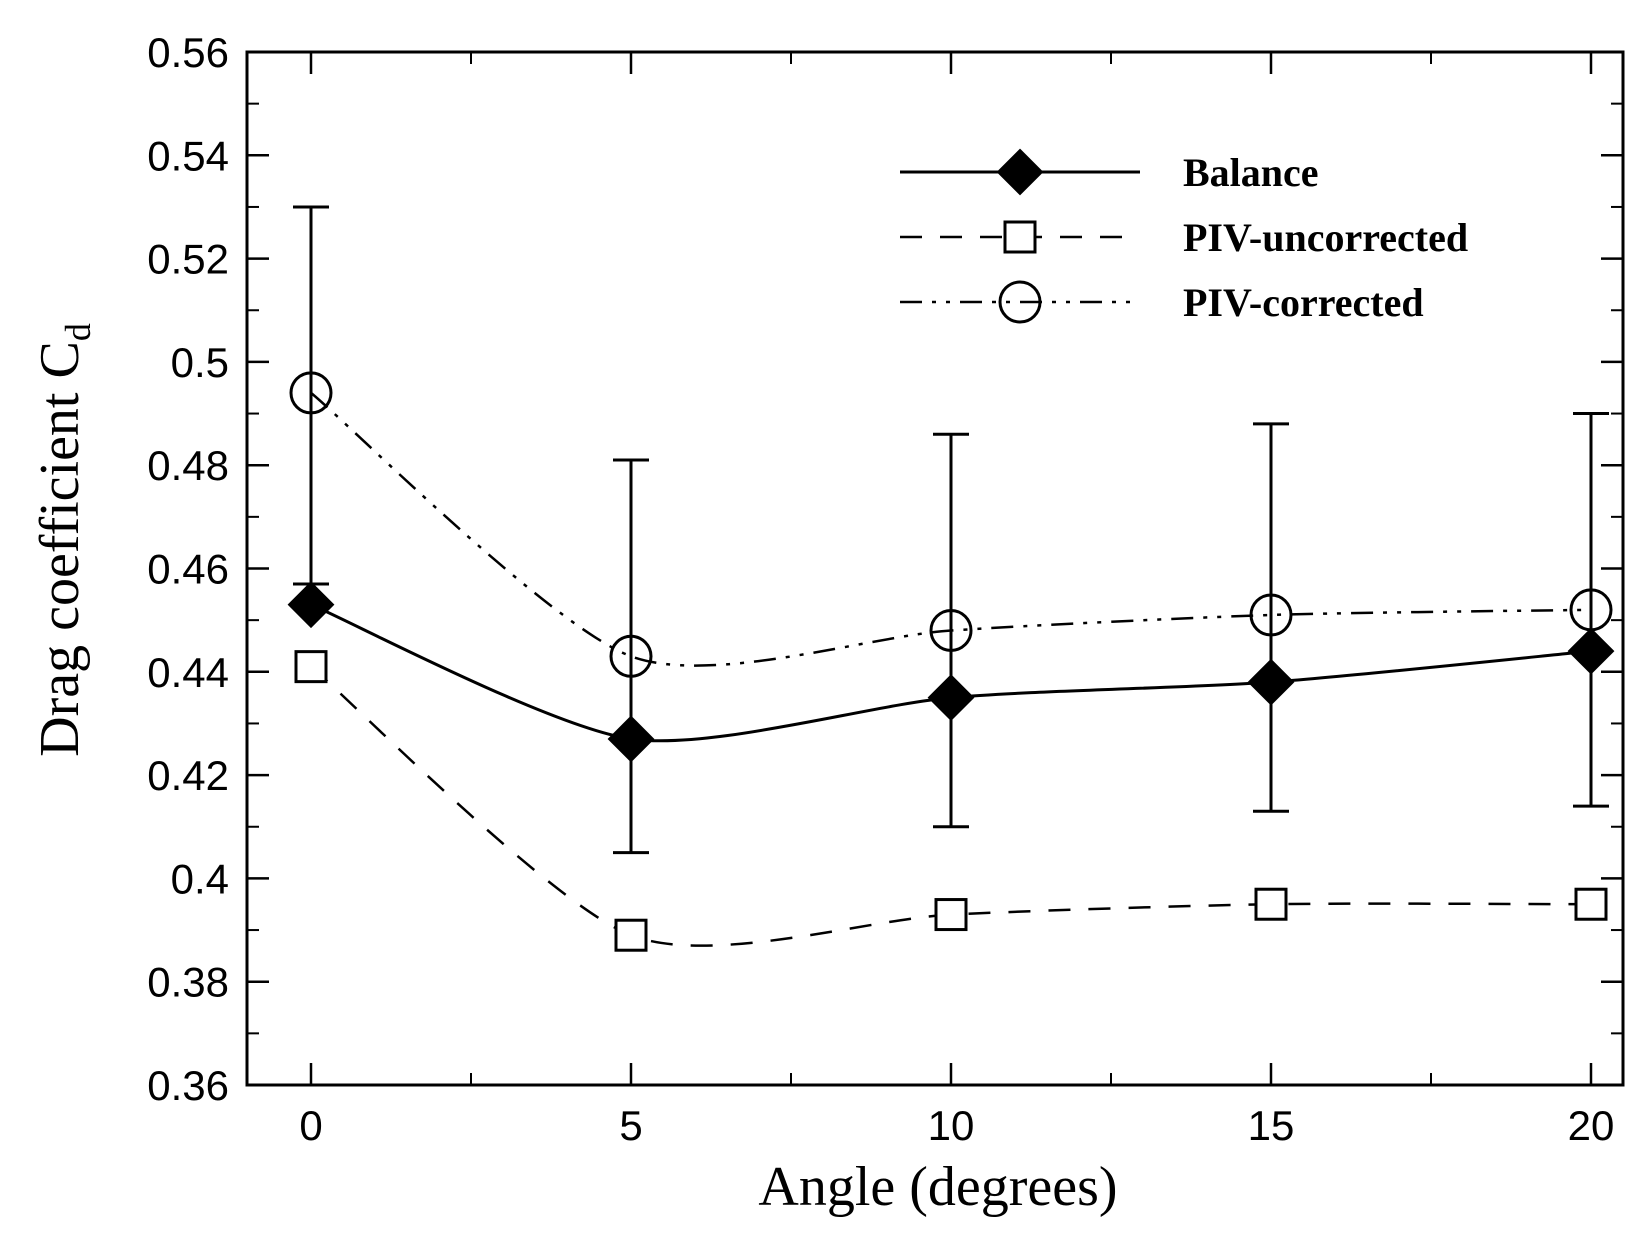 The width and height of the screenshot is (1647, 1241). Describe the element at coordinates (630, 1125) in the screenshot. I see `x-tick-label: 5` at that location.